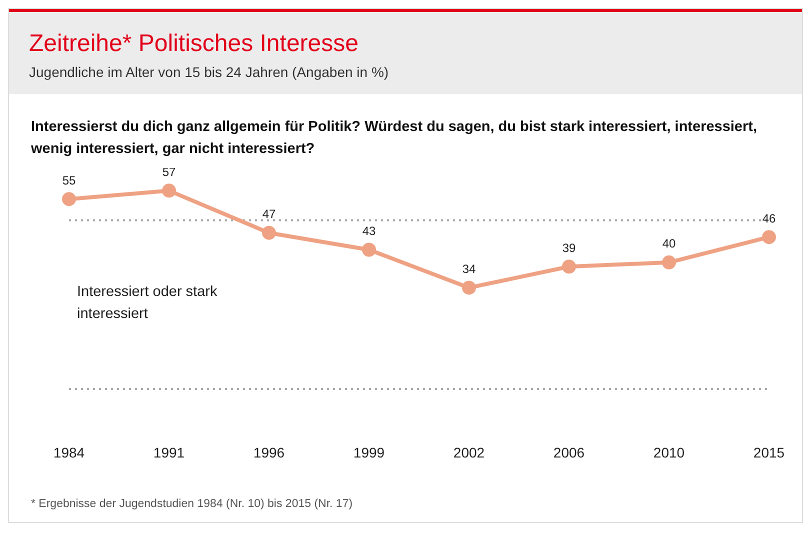 The height and width of the screenshot is (556, 809). I want to click on data-label: 46, so click(769, 218).